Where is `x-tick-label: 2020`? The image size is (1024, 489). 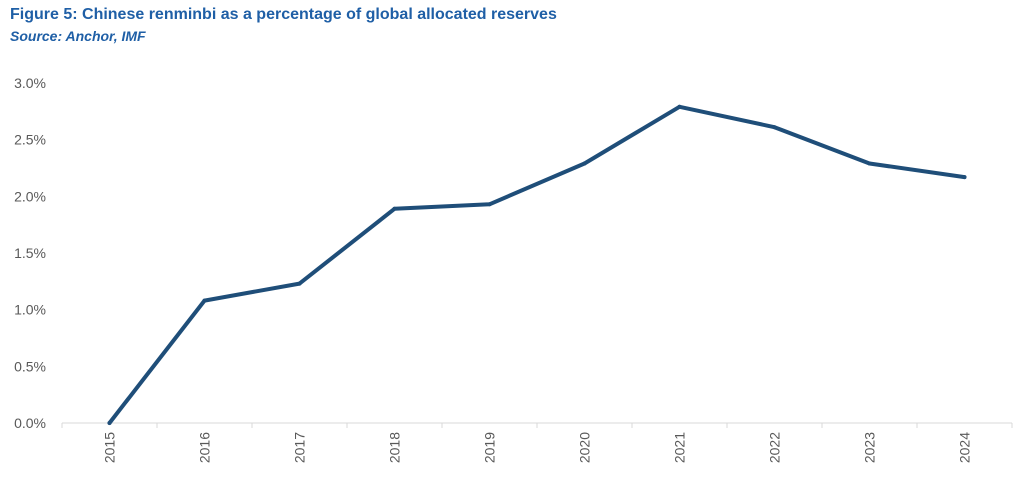
x-tick-label: 2020 is located at coordinates (585, 447).